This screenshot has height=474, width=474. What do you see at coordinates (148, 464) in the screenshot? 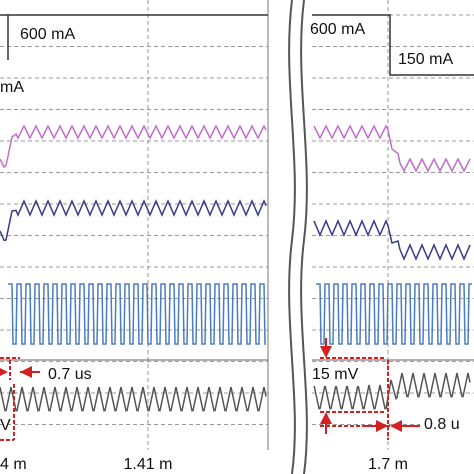
I see `time-tick: 1.41 m` at bounding box center [148, 464].